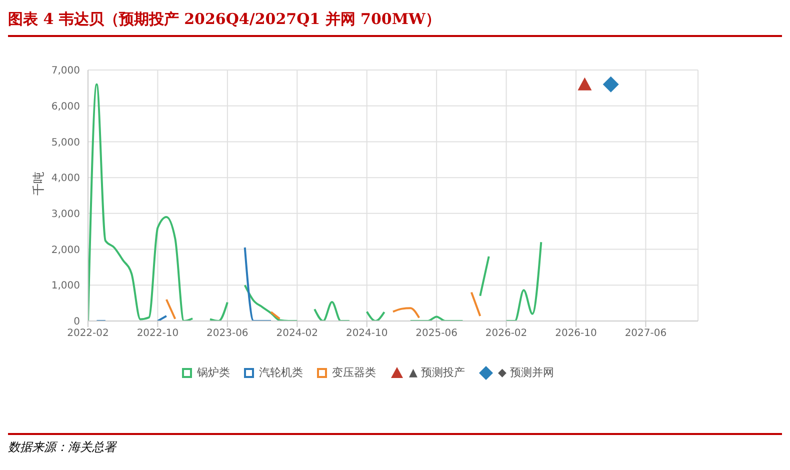 The image size is (790, 470). Describe the element at coordinates (77, 322) in the screenshot. I see `y-tick-label: 0` at that location.